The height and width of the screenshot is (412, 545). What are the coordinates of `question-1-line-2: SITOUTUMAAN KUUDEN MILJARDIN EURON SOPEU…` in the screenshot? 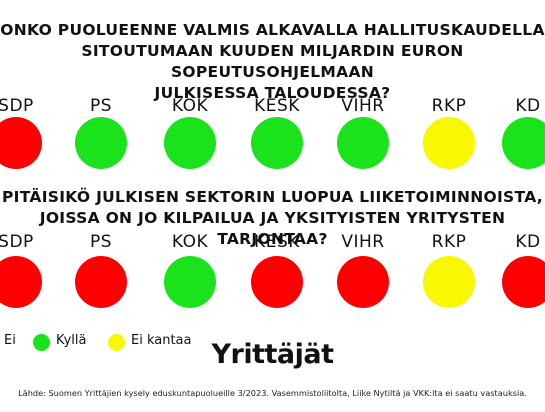 It's located at (272, 61).